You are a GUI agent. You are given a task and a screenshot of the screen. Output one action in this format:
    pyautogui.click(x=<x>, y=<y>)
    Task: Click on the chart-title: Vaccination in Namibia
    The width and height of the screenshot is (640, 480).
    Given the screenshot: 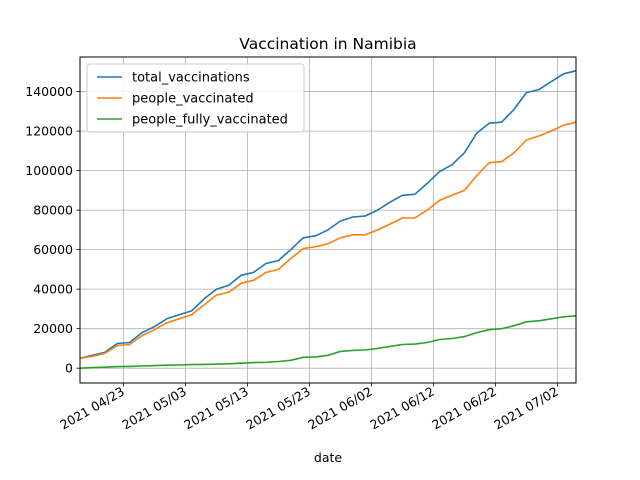 What is the action you would take?
    pyautogui.click(x=327, y=44)
    